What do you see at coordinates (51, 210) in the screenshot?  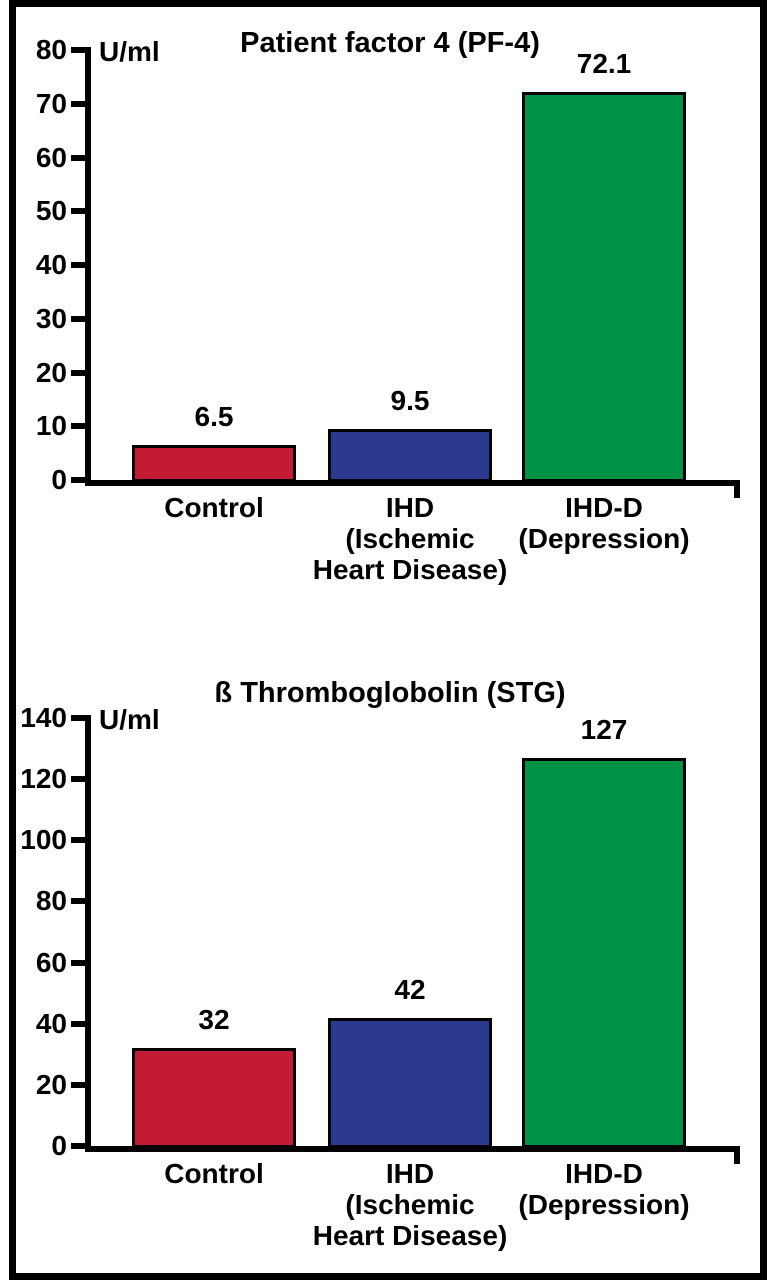 I see `y-tick-label: 50` at bounding box center [51, 210].